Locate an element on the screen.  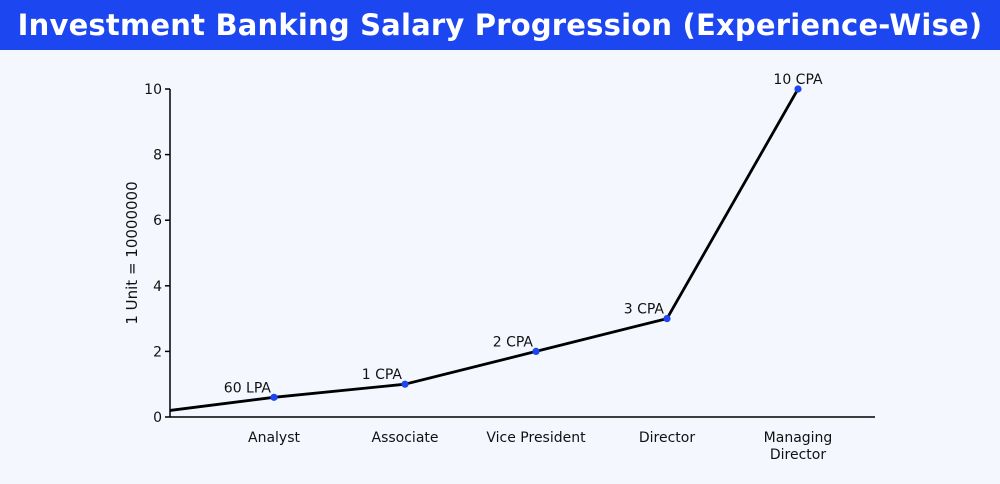
y-ticks: 0 2 4 6 8 10 is located at coordinates (157, 254).